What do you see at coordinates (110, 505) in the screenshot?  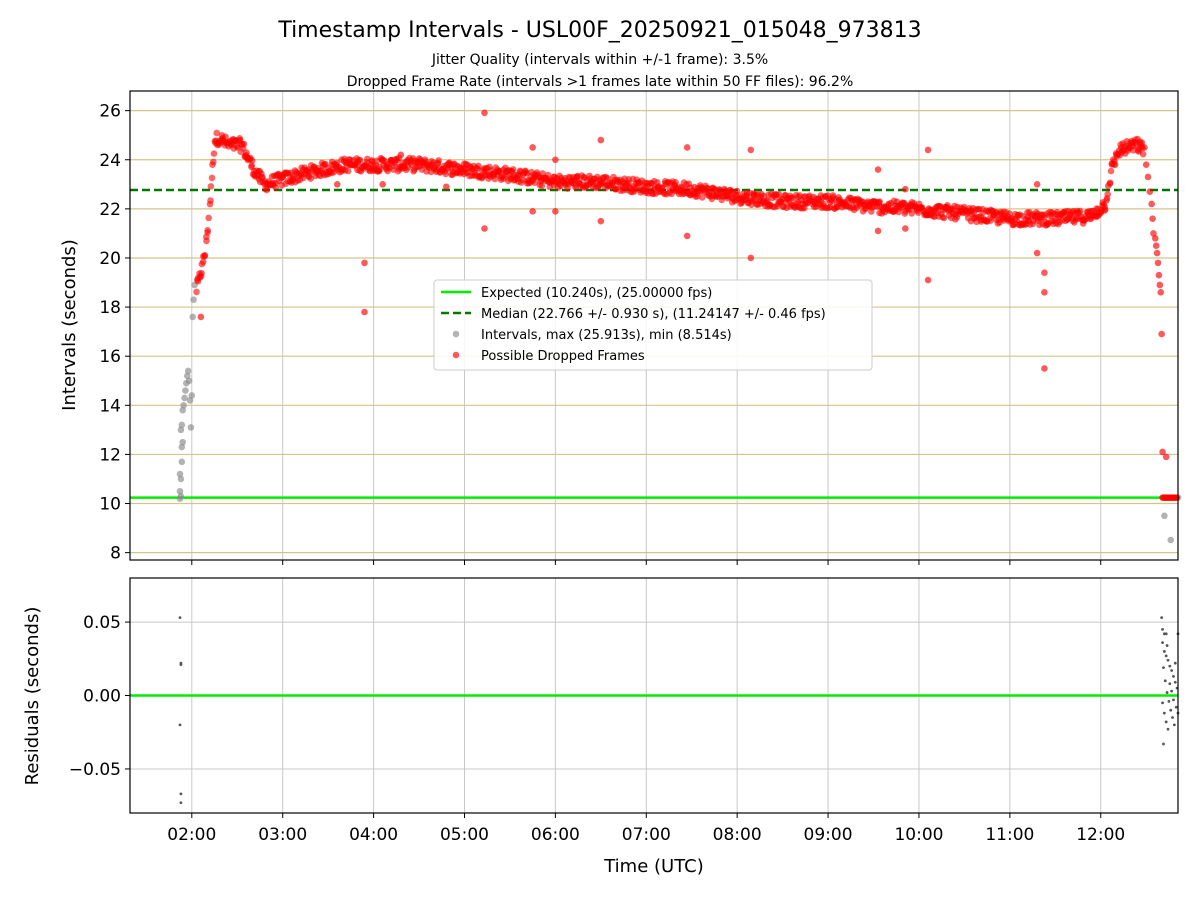 I see `top-y-tick-label: 10` at bounding box center [110, 505].